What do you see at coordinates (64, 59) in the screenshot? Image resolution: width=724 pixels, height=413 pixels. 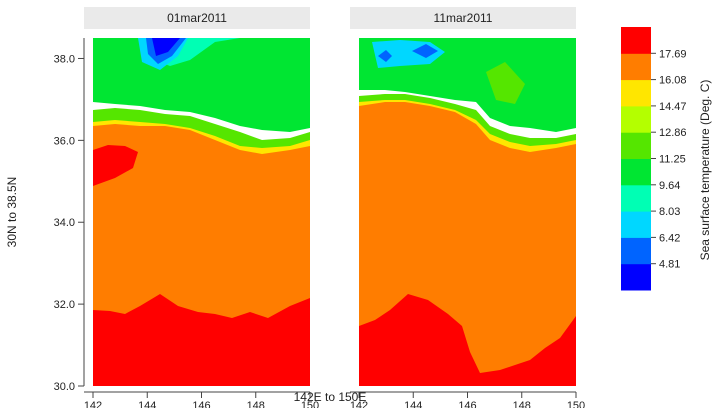 I see `y-tick-label: 38.0` at bounding box center [64, 59].